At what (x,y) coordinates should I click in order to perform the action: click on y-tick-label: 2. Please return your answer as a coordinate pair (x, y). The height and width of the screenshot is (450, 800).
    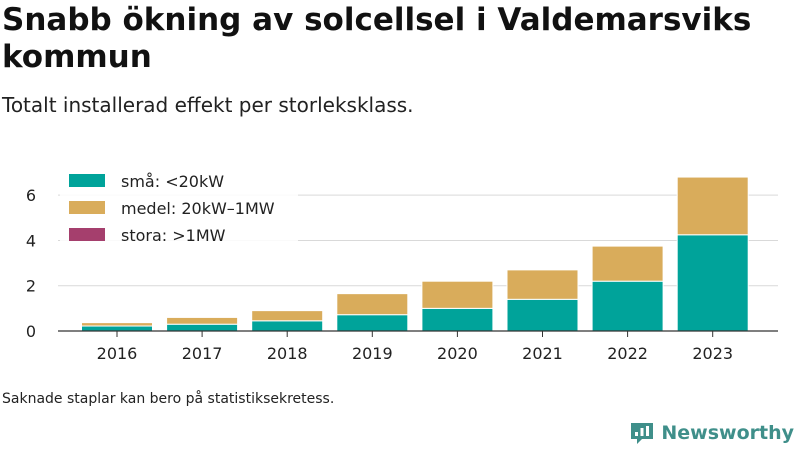
    Looking at the image, I should click on (31, 286).